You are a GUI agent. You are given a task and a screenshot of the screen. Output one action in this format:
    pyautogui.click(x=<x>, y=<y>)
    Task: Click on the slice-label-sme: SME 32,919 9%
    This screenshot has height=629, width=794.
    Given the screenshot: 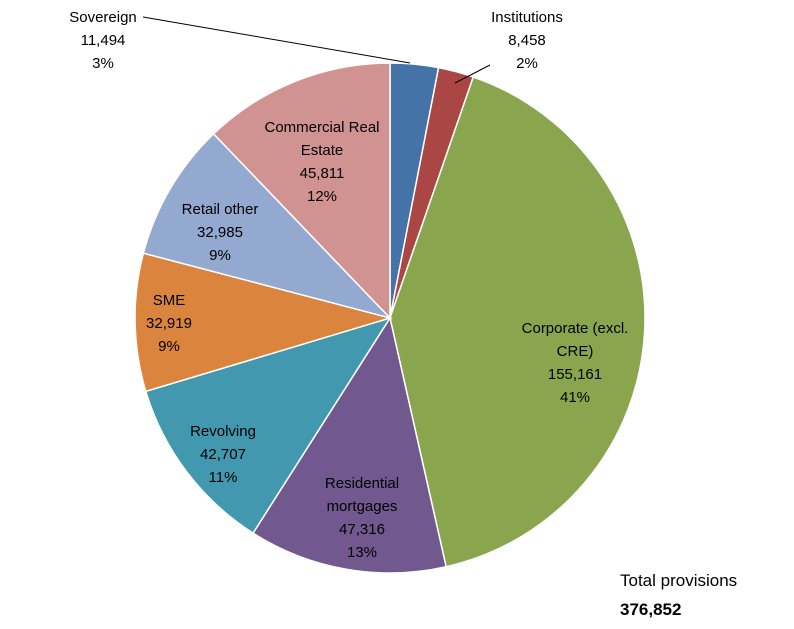 What is the action you would take?
    pyautogui.click(x=169, y=323)
    